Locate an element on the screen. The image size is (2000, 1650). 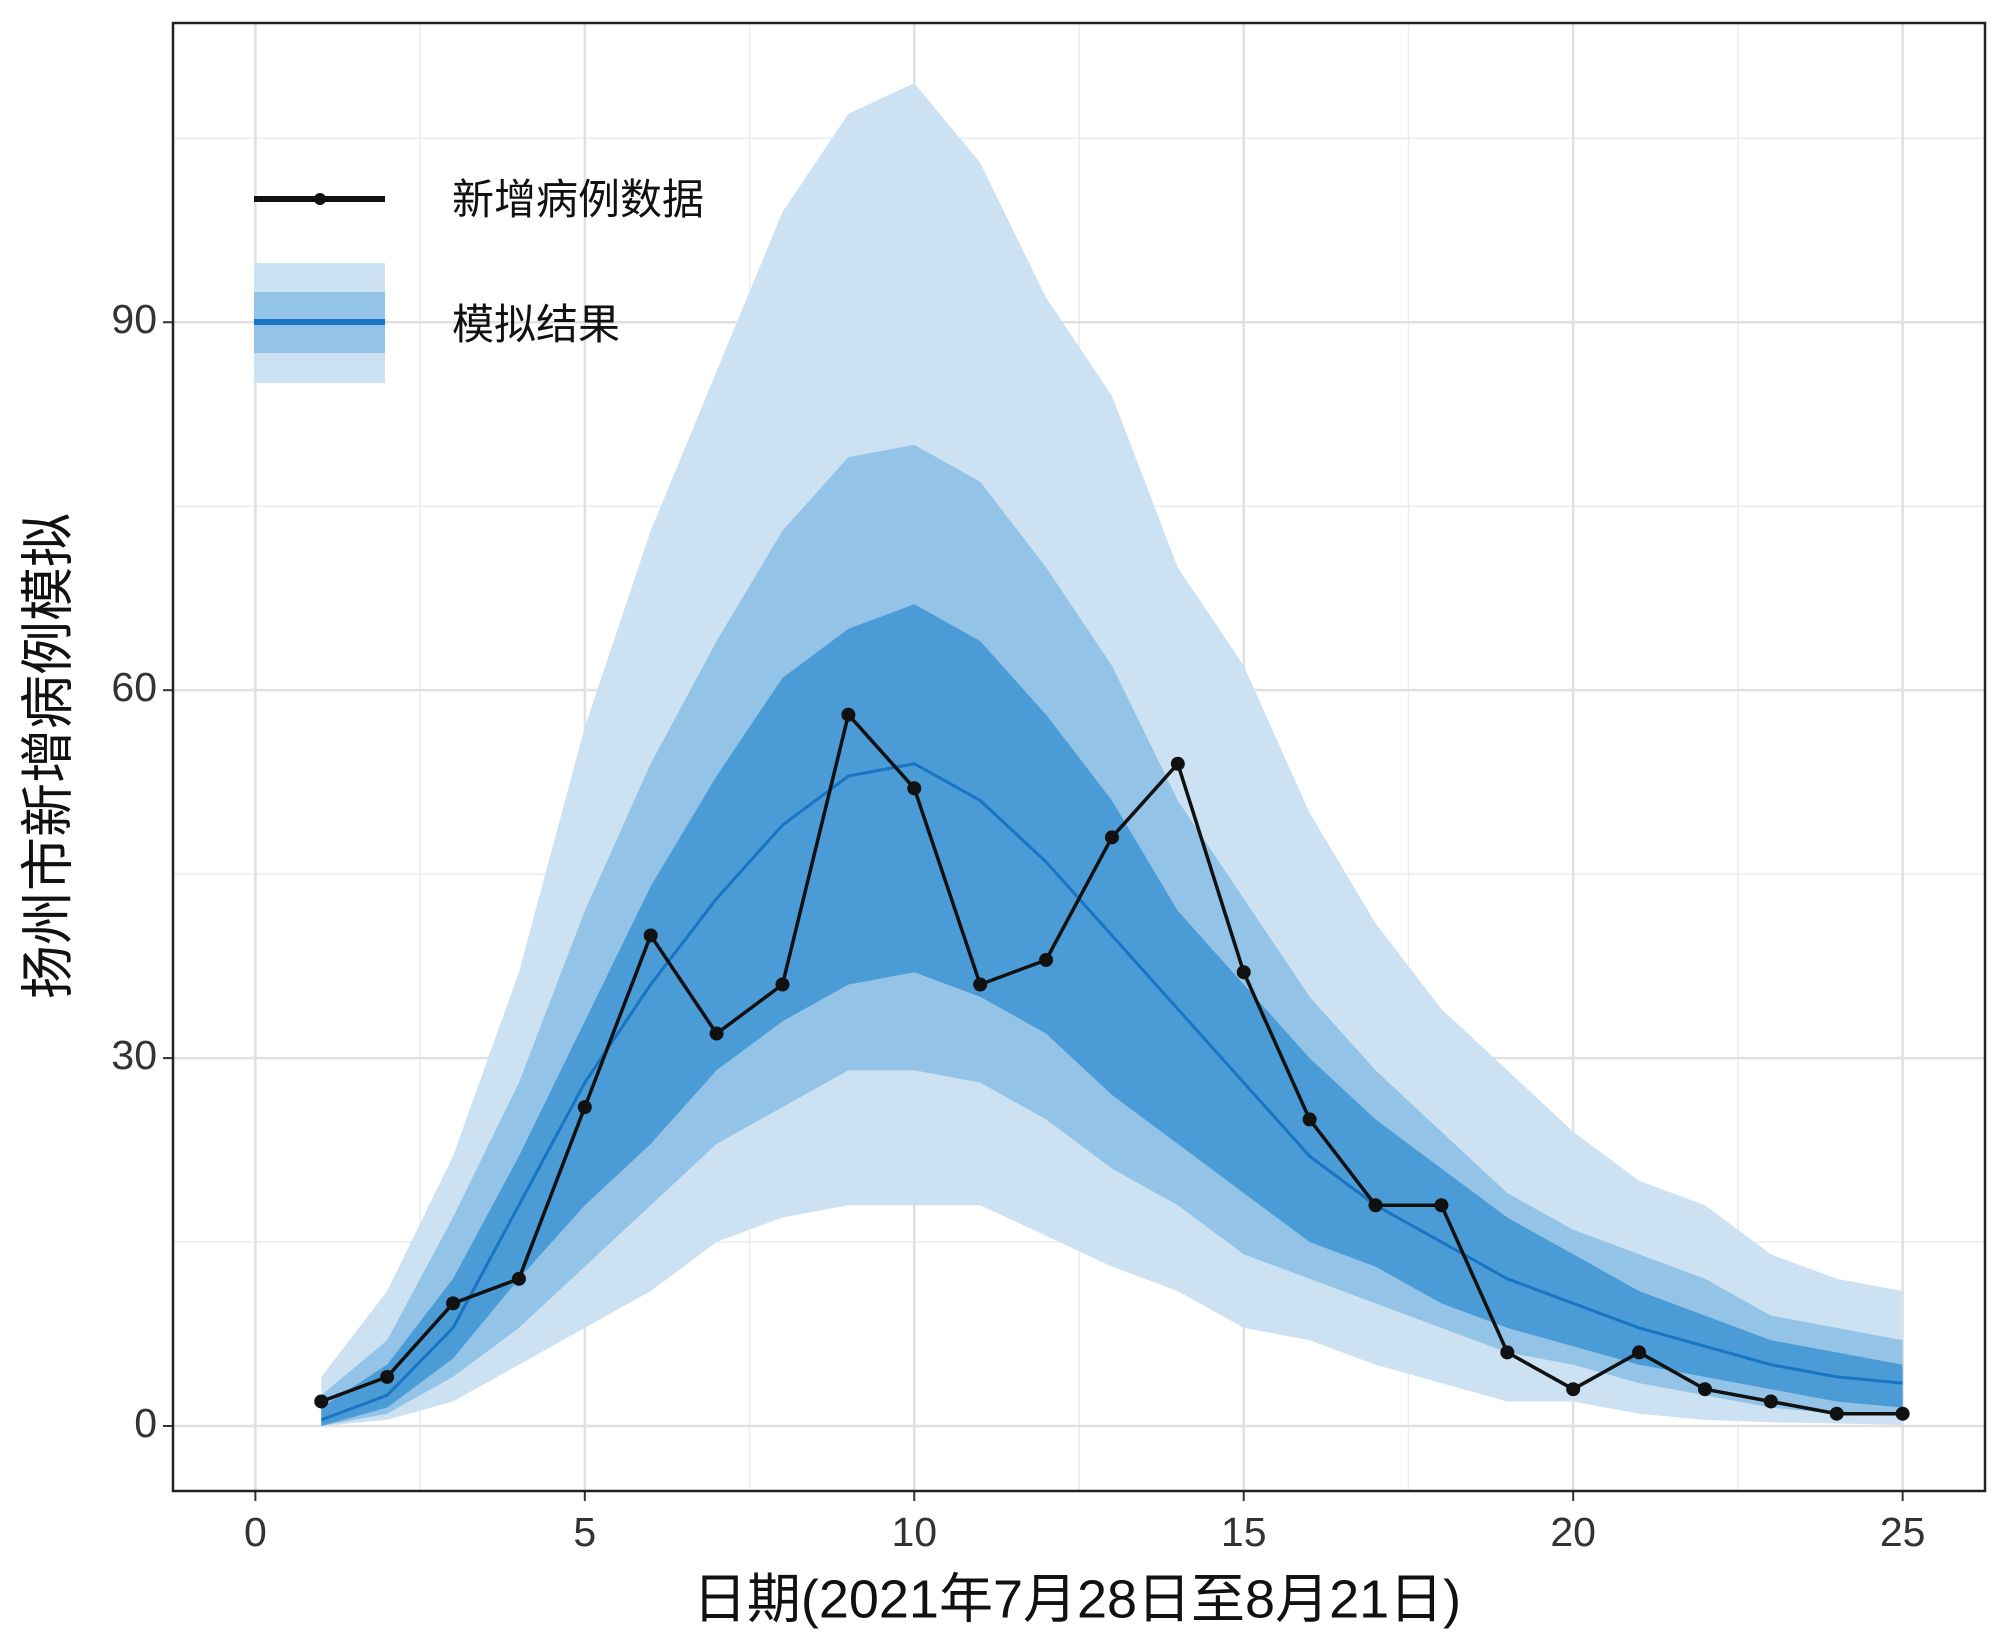
y-tick-label: 0 is located at coordinates (145, 1423).